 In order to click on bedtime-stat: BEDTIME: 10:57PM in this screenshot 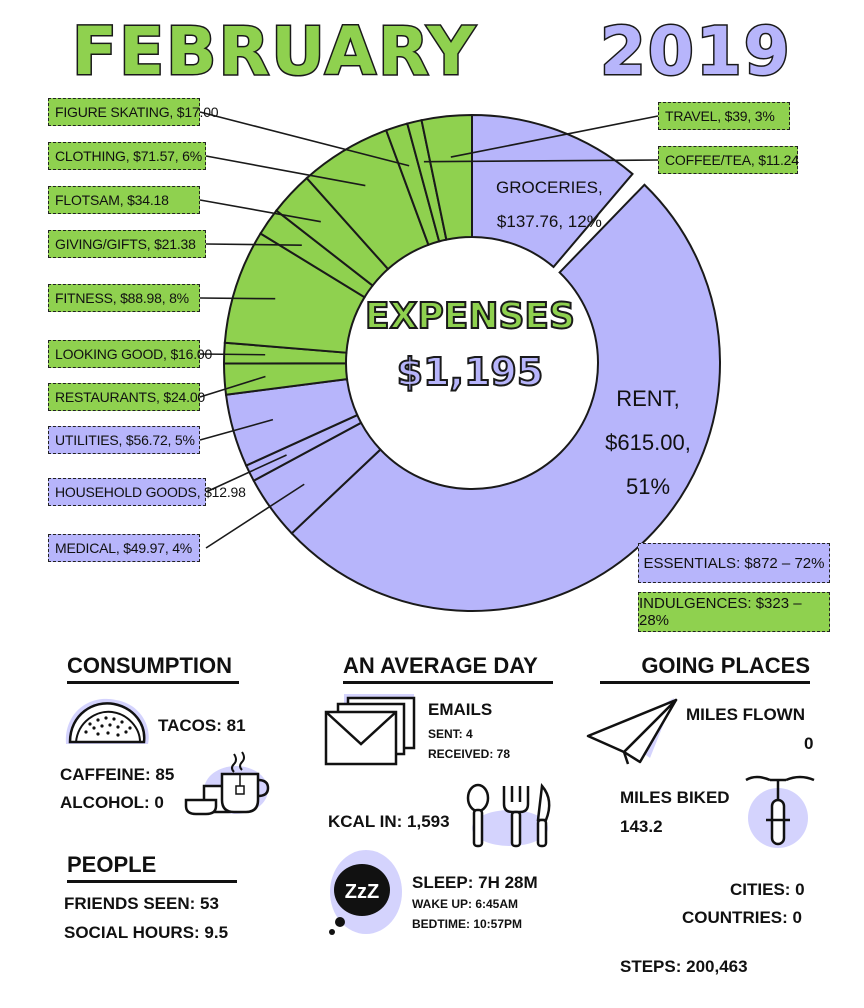, I will do `click(467, 924)`.